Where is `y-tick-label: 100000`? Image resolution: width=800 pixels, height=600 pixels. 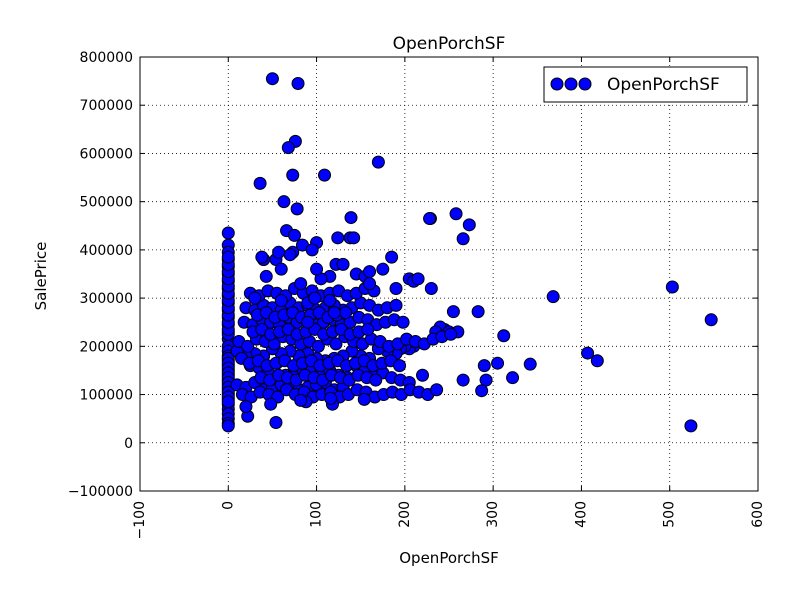
y-tick-label: 100000 is located at coordinates (106, 396).